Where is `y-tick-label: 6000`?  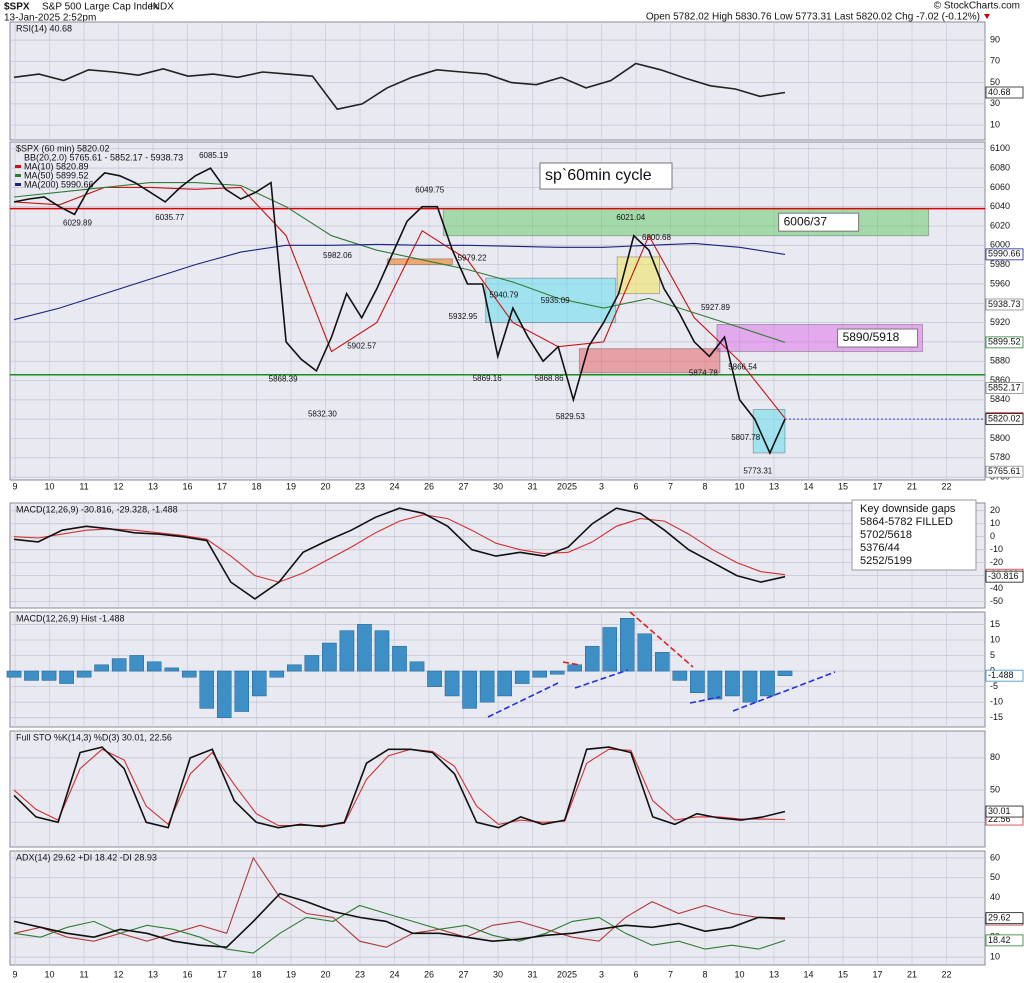
y-tick-label: 6000 is located at coordinates (1000, 245).